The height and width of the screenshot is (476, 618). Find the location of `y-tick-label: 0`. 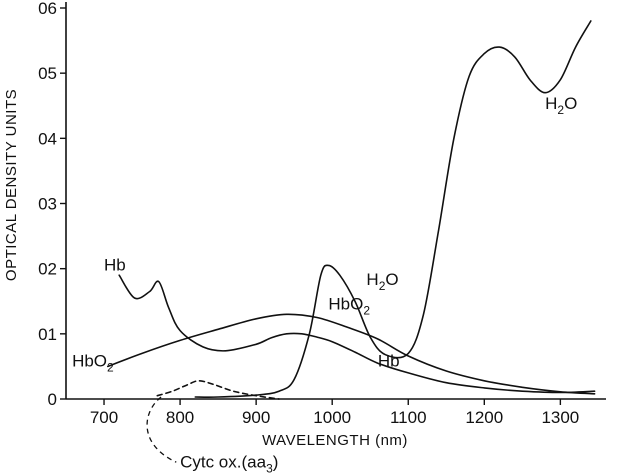

y-tick-label: 0 is located at coordinates (52, 399).